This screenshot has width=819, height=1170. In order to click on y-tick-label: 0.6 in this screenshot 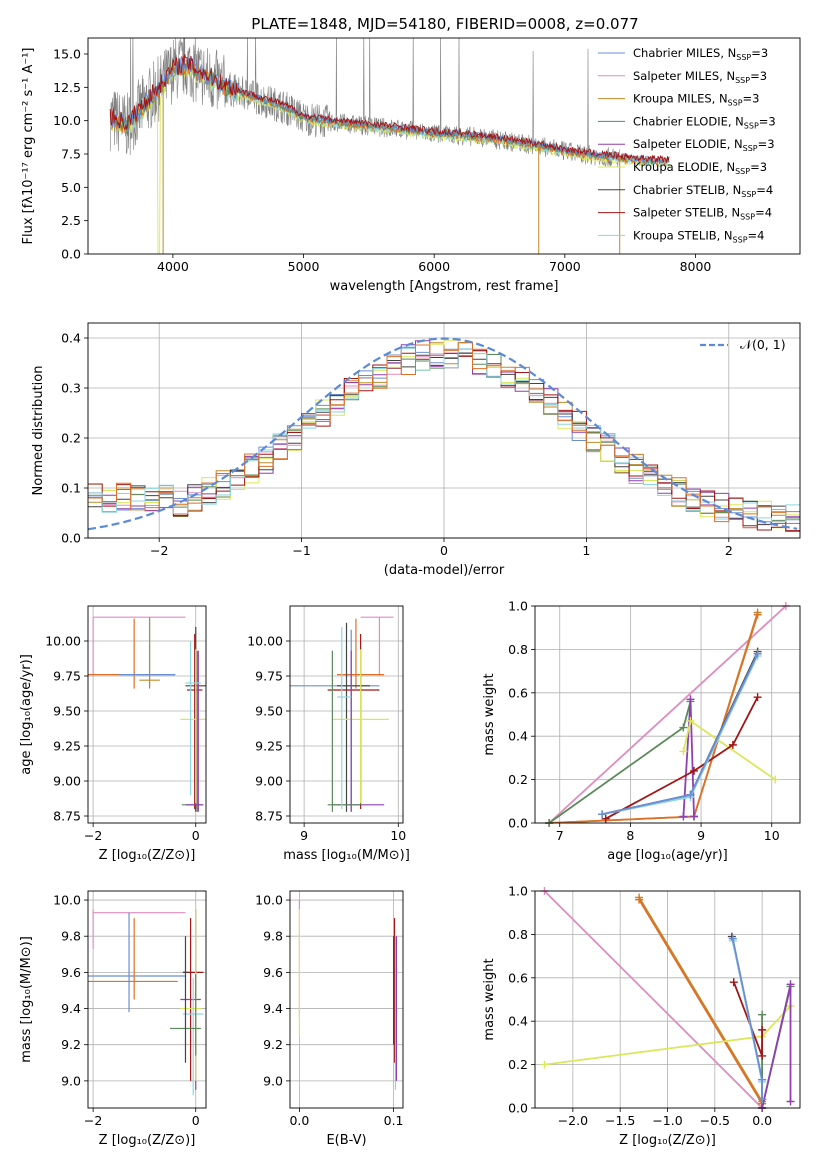, I will do `click(518, 977)`.